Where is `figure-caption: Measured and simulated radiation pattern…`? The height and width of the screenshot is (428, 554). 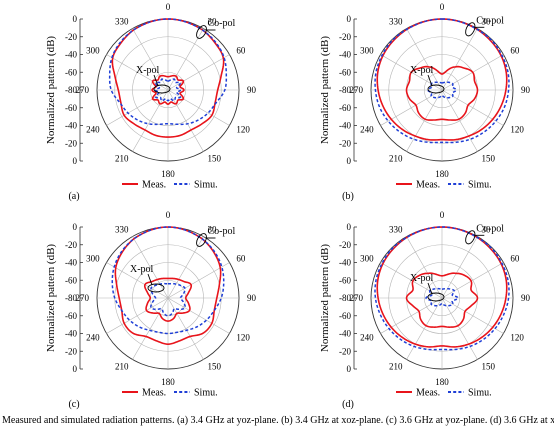
figure-caption: Measured and simulated radiation pattern… is located at coordinates (278, 420).